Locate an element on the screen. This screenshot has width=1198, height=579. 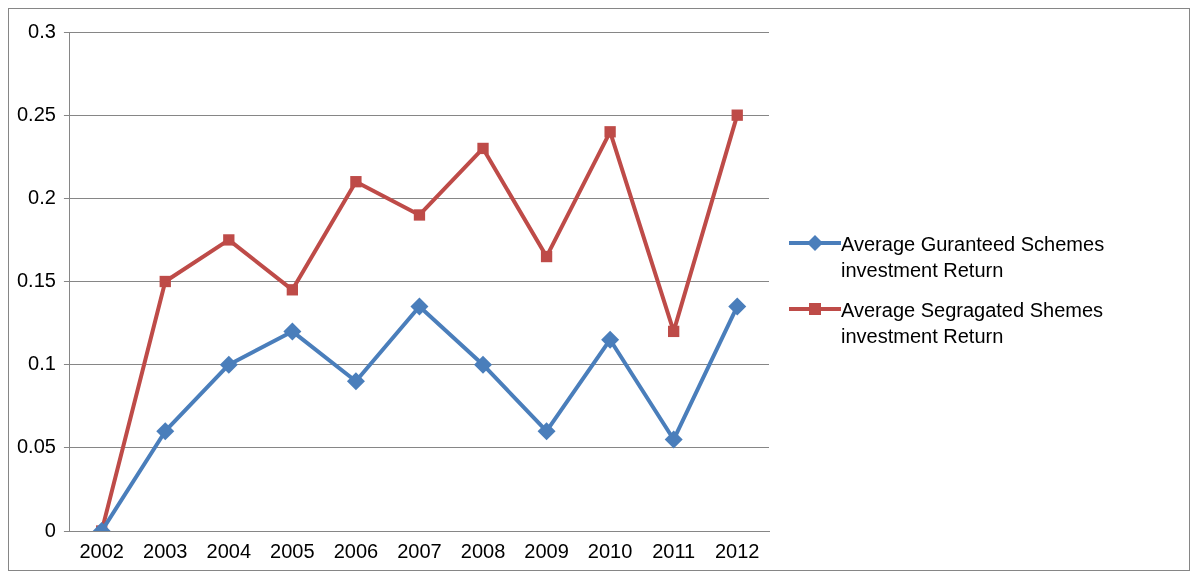
x-tick-label: 2003 is located at coordinates (165, 550).